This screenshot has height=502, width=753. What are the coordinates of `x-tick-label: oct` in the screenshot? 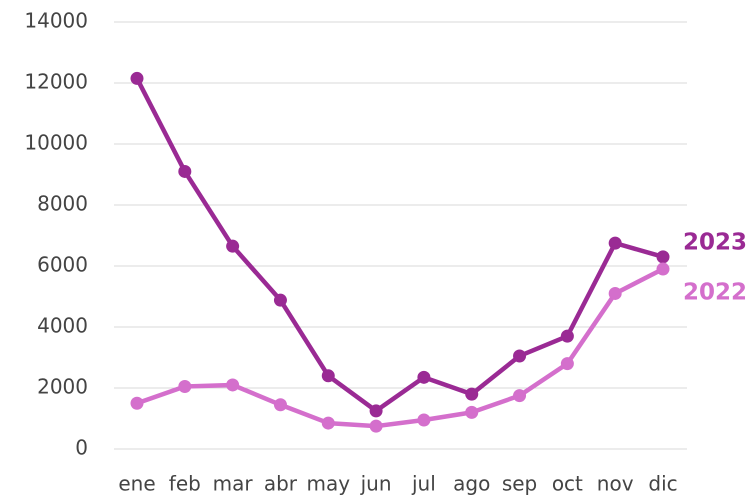 It's located at (567, 484).